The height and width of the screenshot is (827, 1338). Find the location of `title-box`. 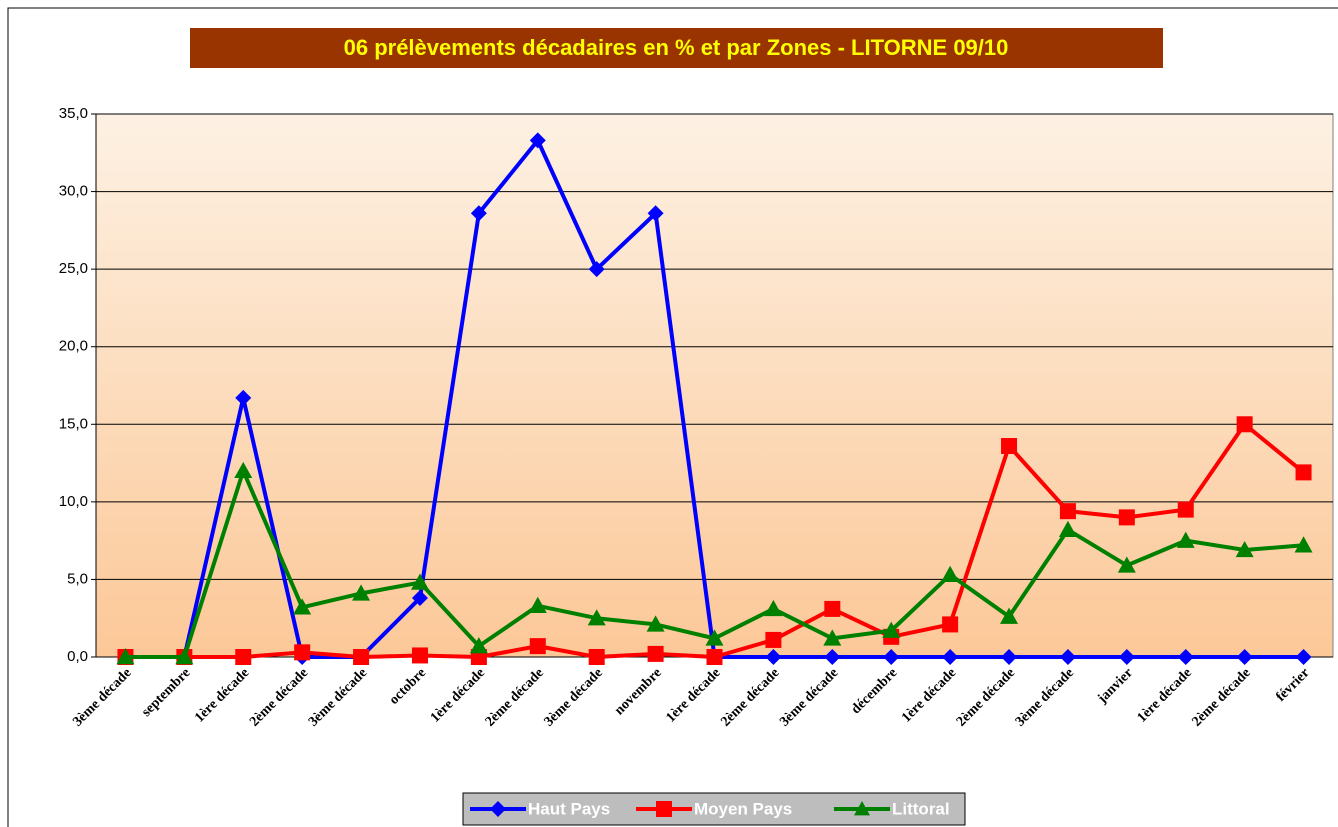

title-box is located at coordinates (676, 48).